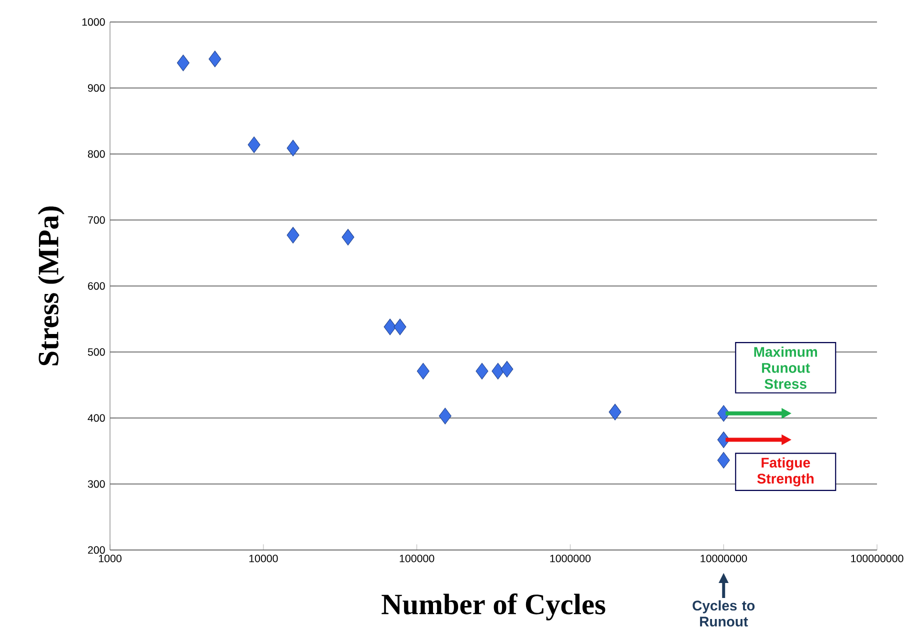  I want to click on y-tick-label: 900, so click(96, 88).